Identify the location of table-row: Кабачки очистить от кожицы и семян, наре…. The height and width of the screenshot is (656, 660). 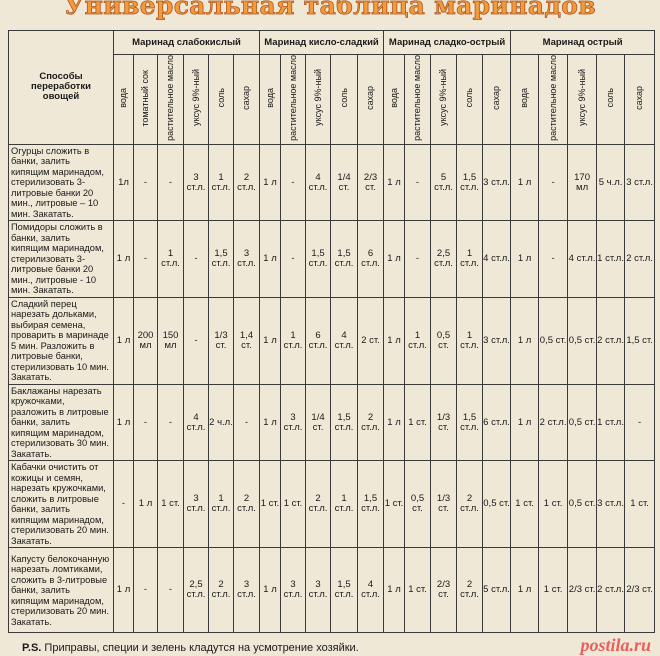
(332, 504).